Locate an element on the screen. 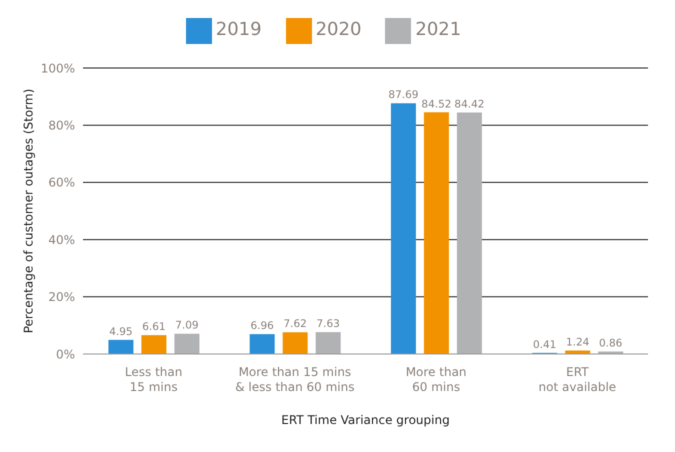 The width and height of the screenshot is (675, 452). data-label: 6.96 is located at coordinates (262, 326).